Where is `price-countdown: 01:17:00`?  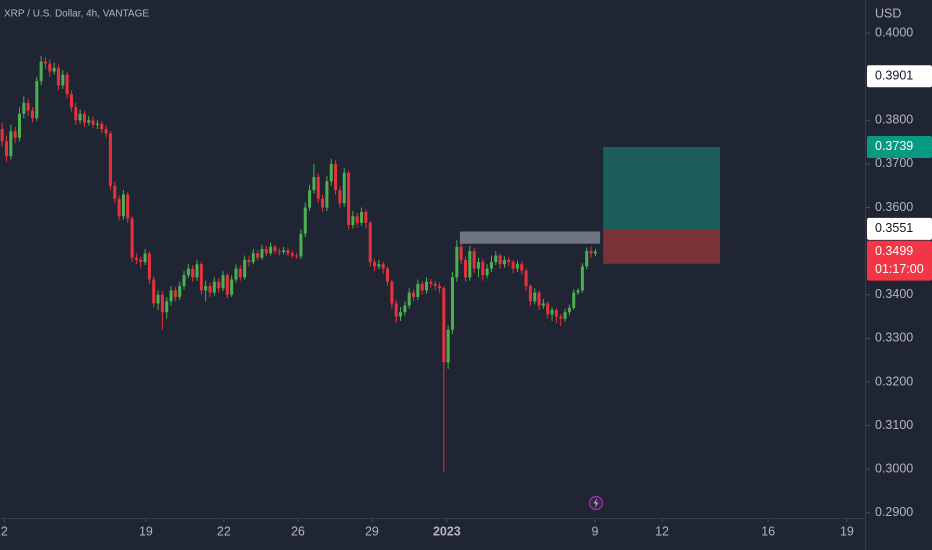 price-countdown: 01:17:00 is located at coordinates (899, 269).